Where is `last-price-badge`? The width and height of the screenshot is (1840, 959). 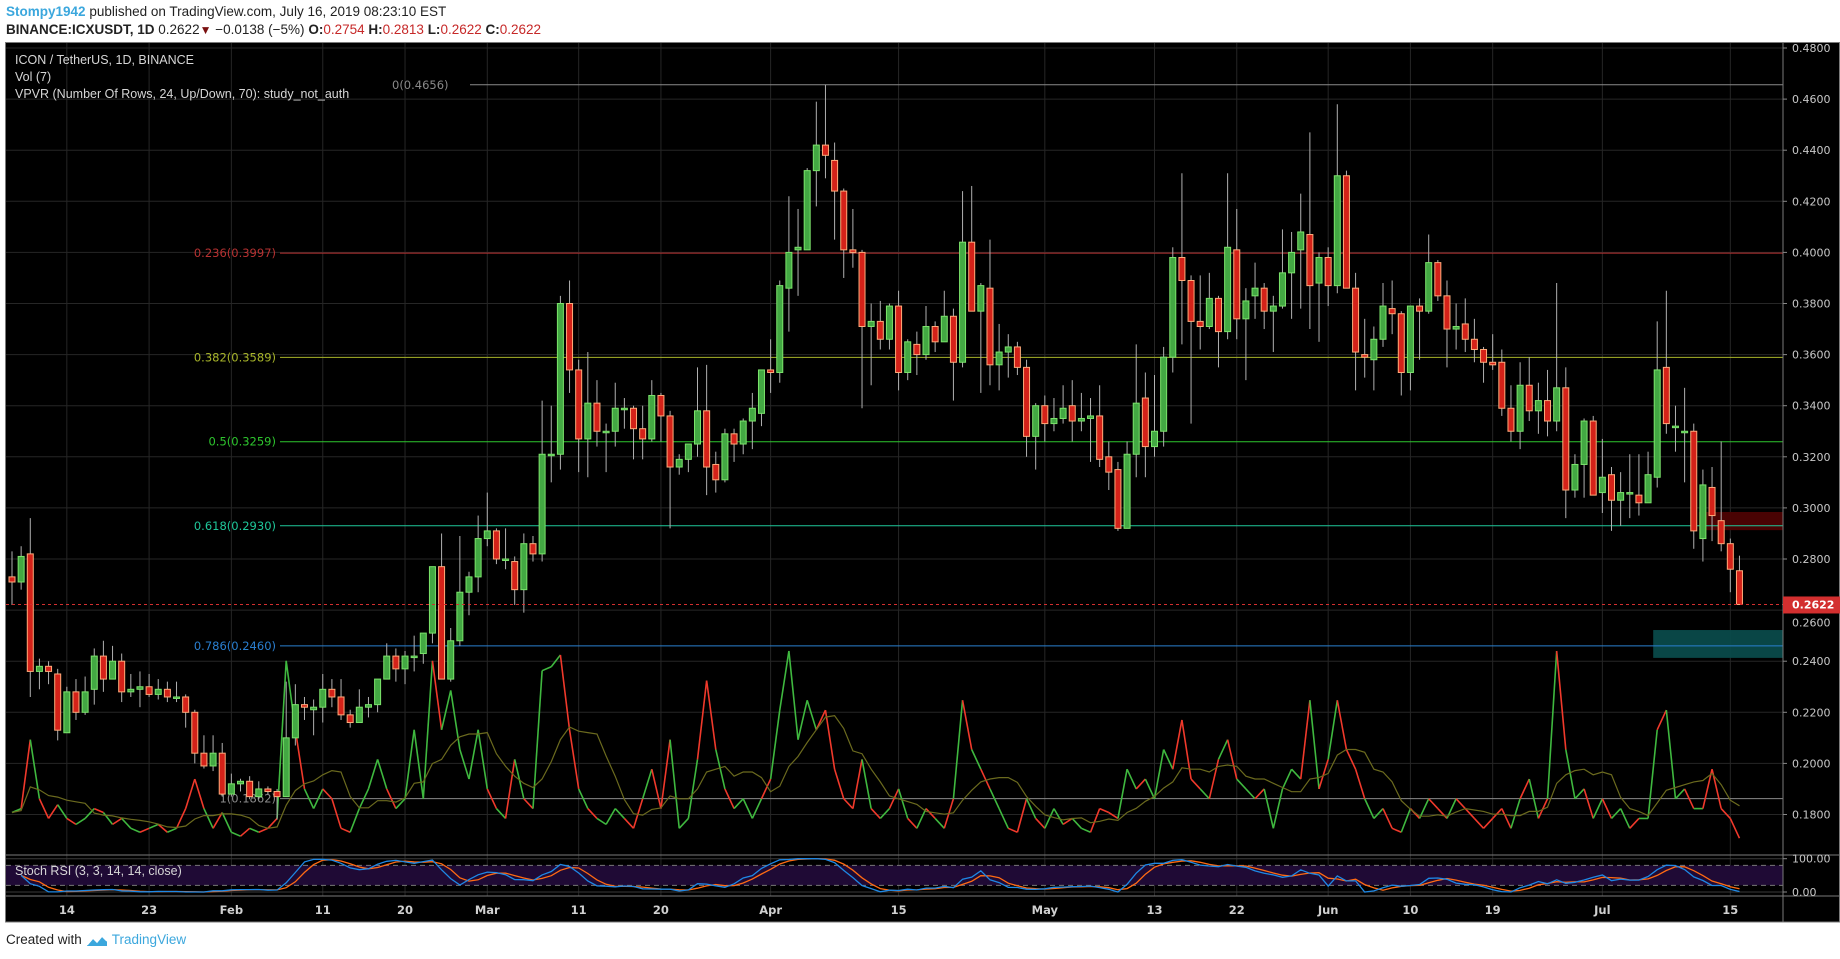
last-price-badge is located at coordinates (1811, 605).